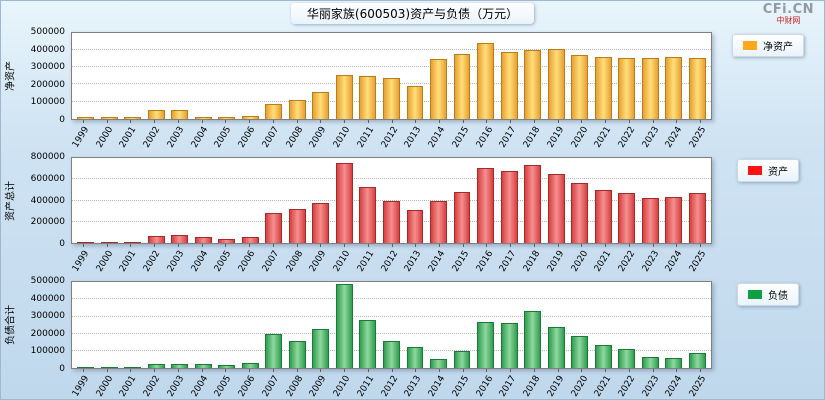 Image resolution: width=825 pixels, height=400 pixels. I want to click on bar-2014, so click(438, 363).